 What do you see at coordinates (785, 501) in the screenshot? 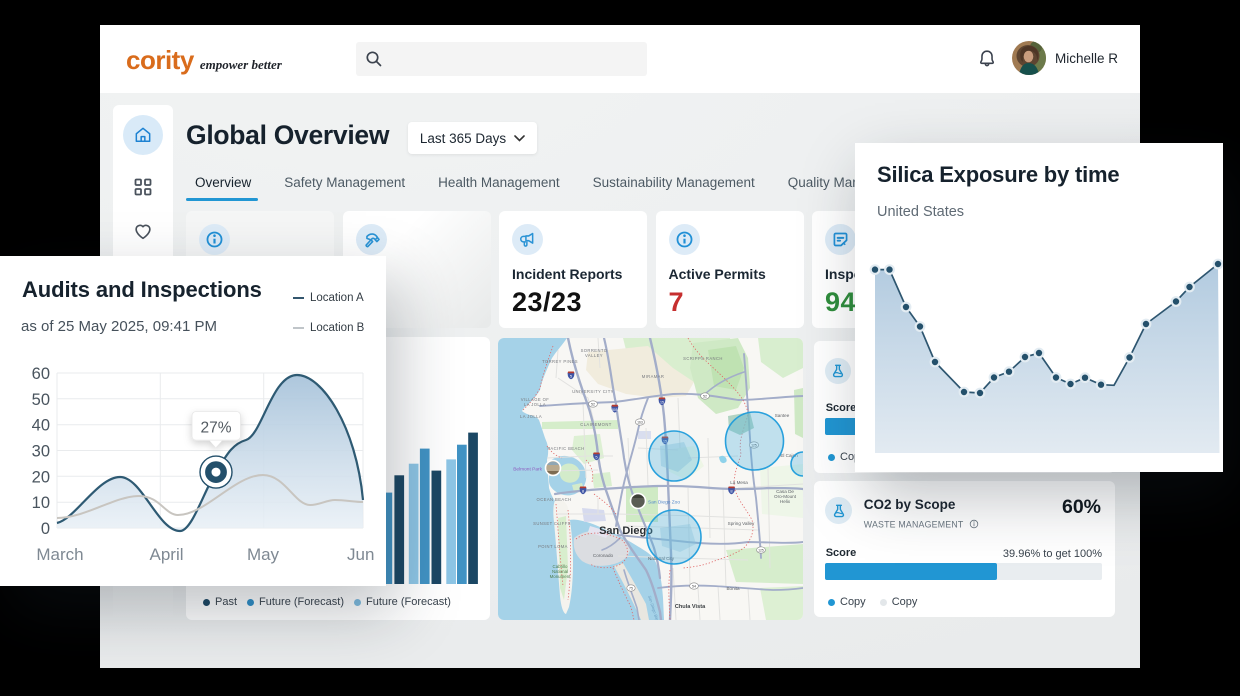
I see `svg-text: Helix` at bounding box center [785, 501].